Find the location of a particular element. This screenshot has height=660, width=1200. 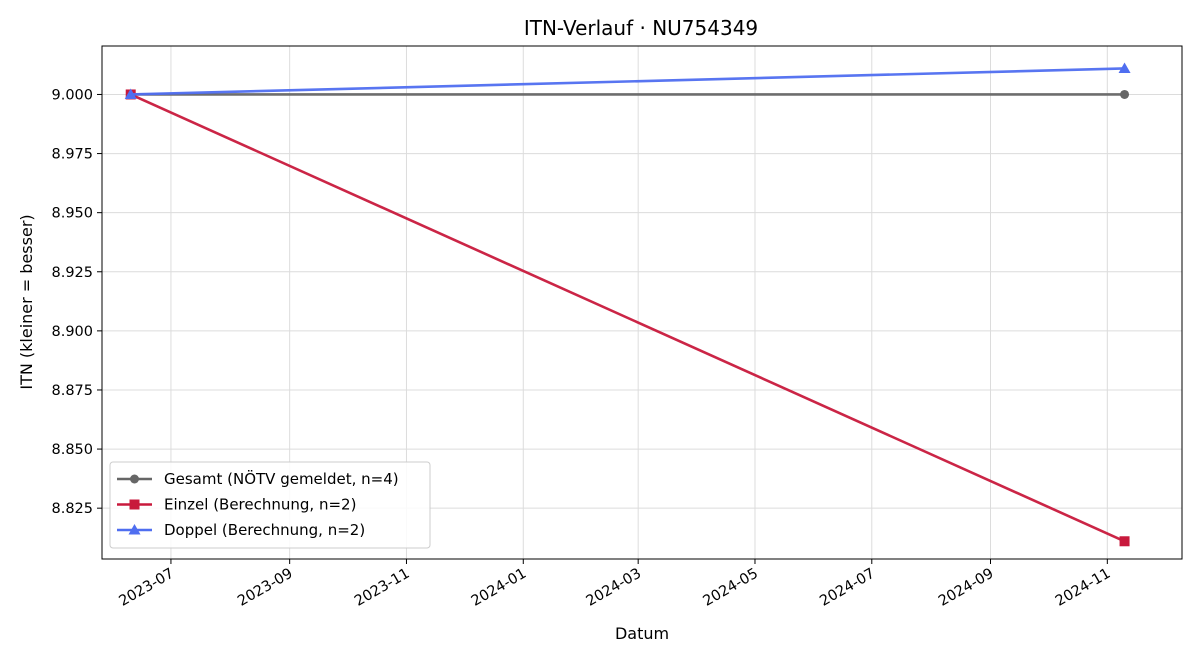

legend-label: Einzel (Berechnung, n=2) is located at coordinates (260, 505).